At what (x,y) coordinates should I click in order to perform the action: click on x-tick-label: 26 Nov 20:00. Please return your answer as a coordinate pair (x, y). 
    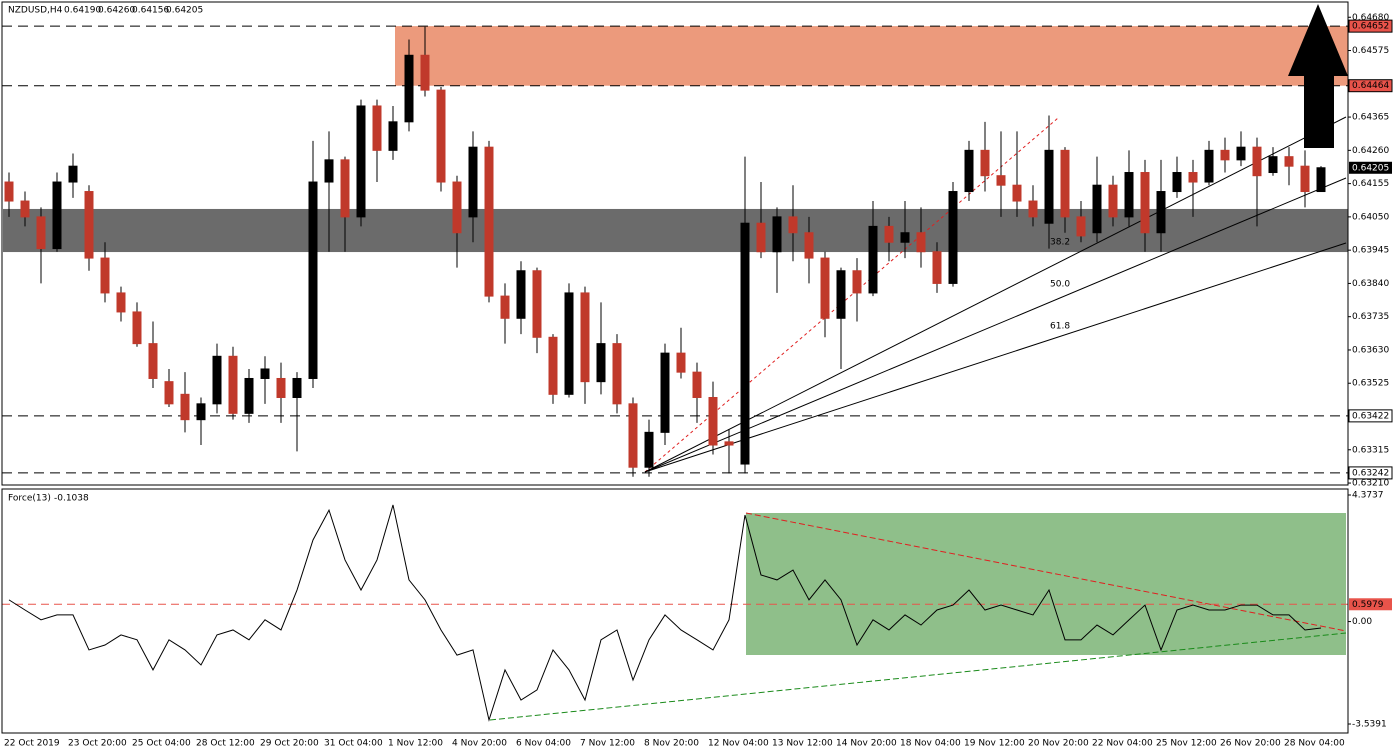
    Looking at the image, I should click on (1250, 744).